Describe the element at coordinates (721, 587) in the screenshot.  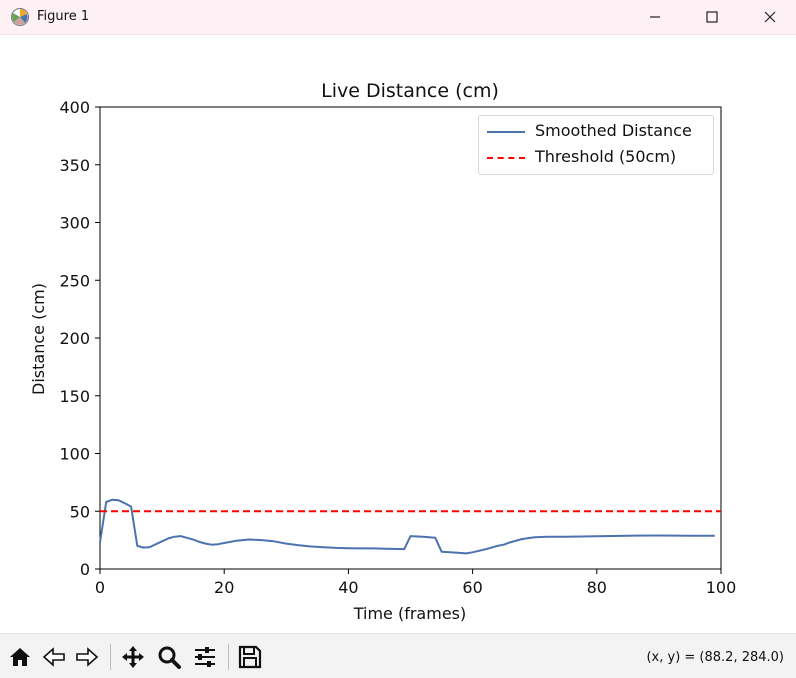
I see `x-tick-label: 100` at that location.